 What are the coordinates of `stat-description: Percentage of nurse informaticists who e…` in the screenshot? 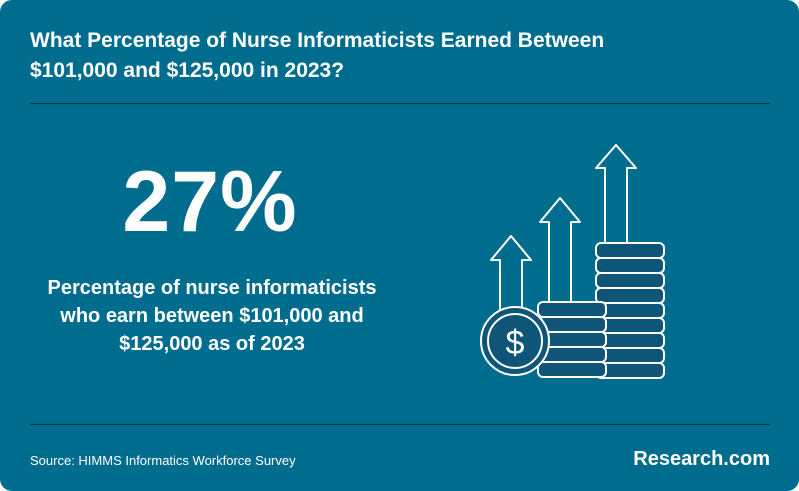 It's located at (212, 316).